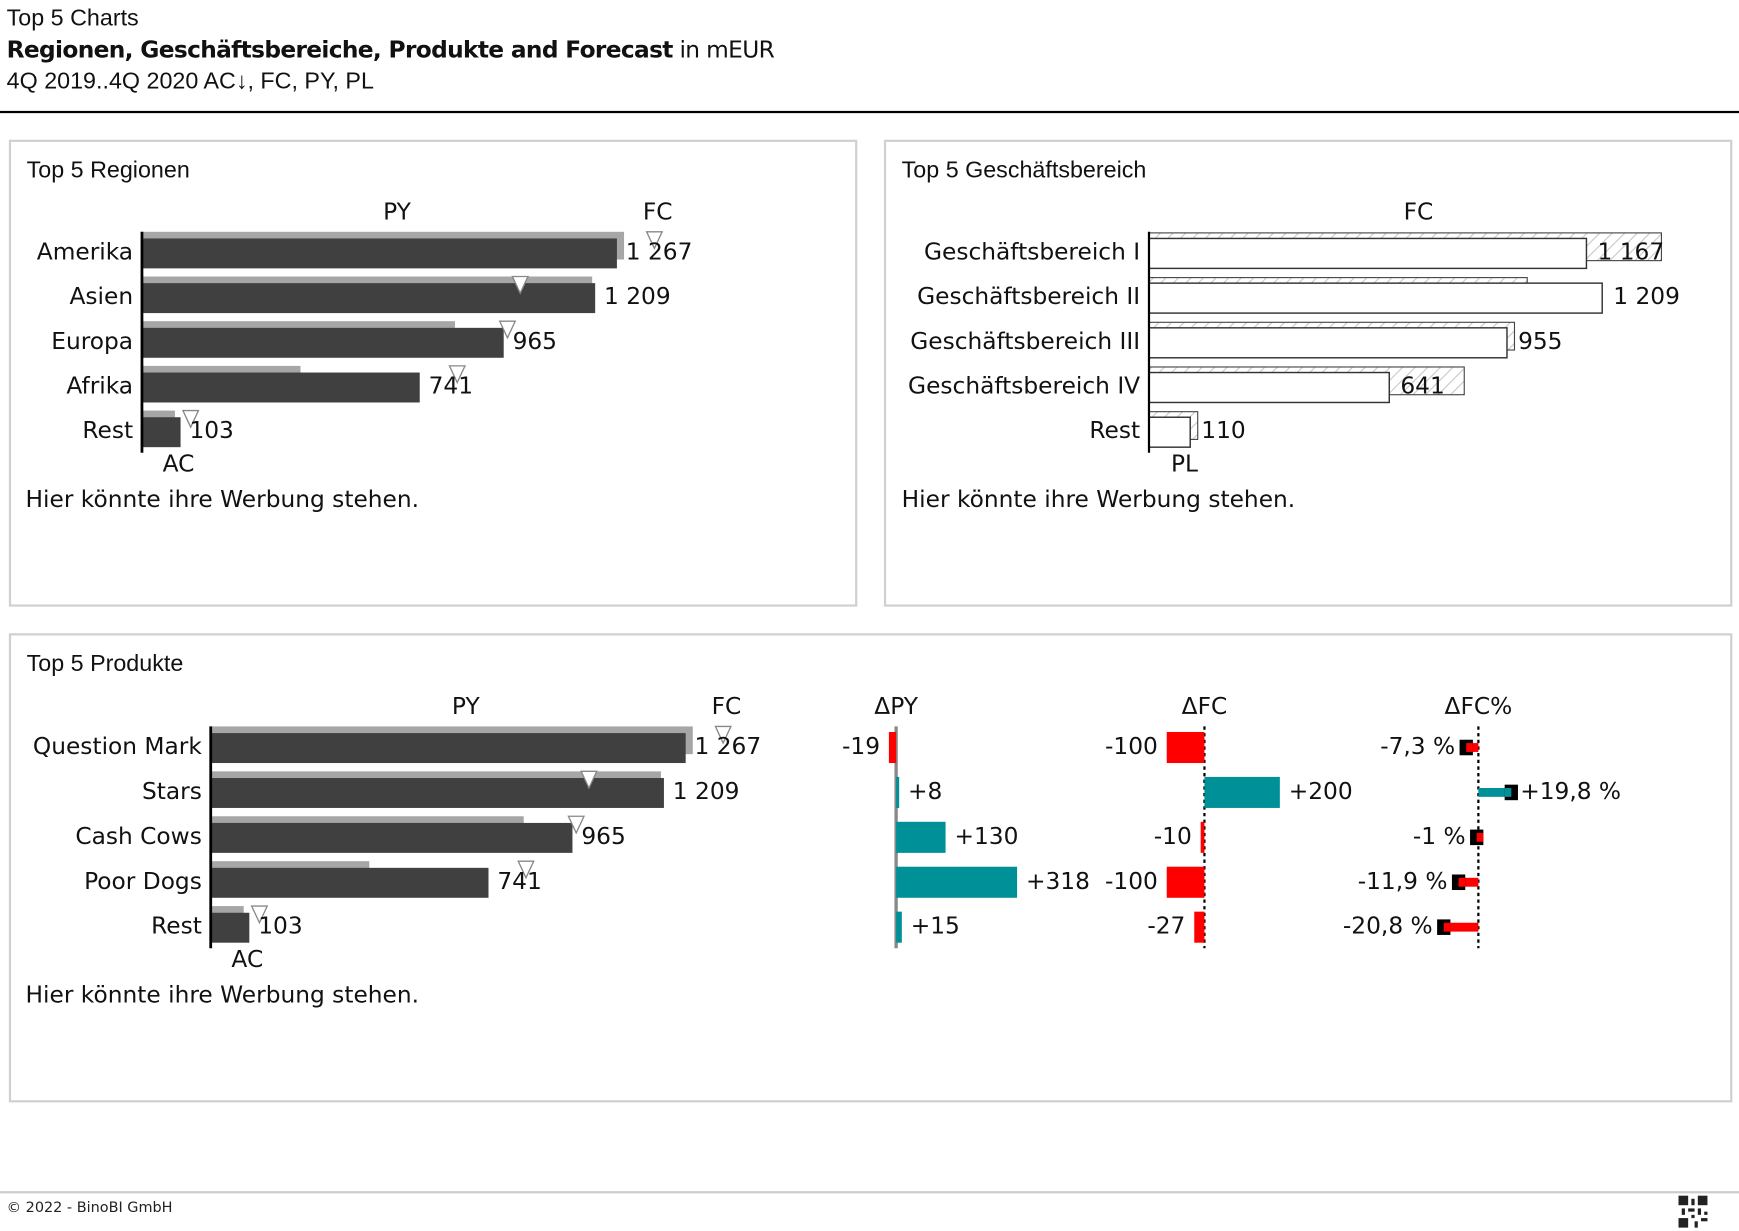 This screenshot has width=1739, height=1231. What do you see at coordinates (1205, 706) in the screenshot?
I see `series-label-dfc: ΔFC` at bounding box center [1205, 706].